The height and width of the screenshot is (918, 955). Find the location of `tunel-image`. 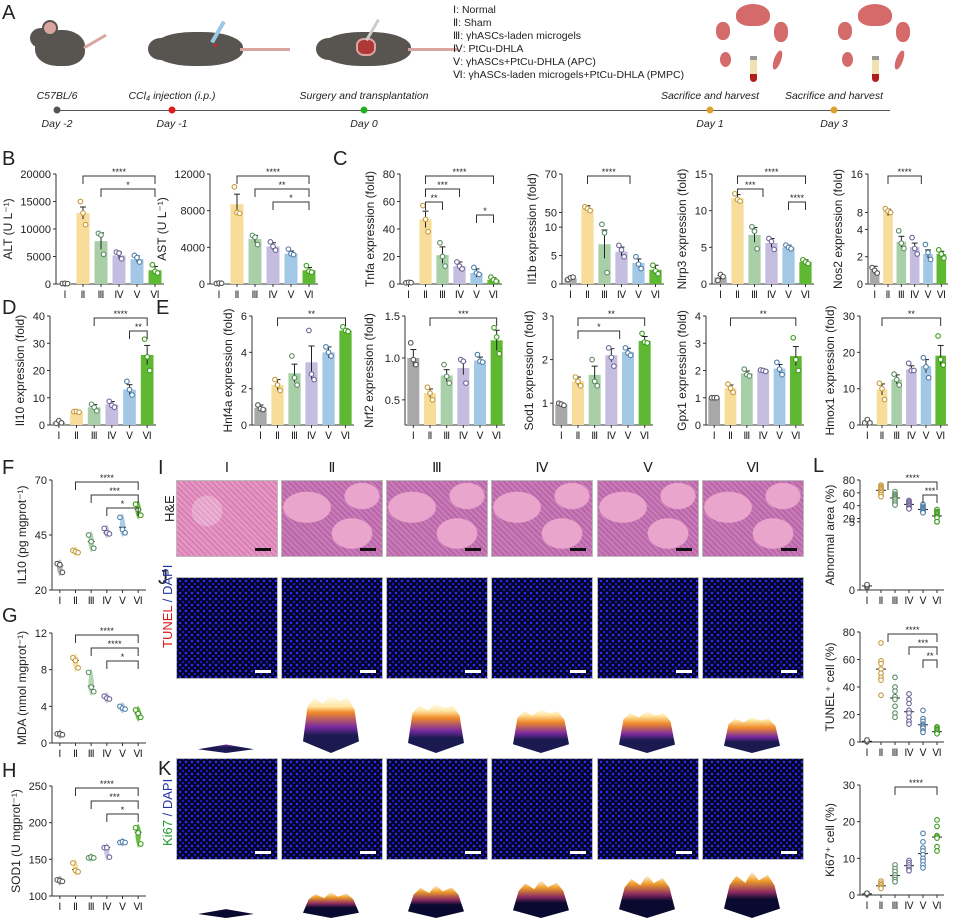

tunel-image is located at coordinates (753, 628).